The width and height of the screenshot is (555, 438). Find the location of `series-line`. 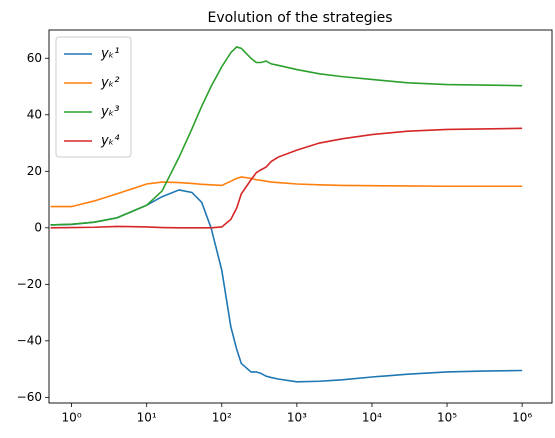

series-line is located at coordinates (286, 192).